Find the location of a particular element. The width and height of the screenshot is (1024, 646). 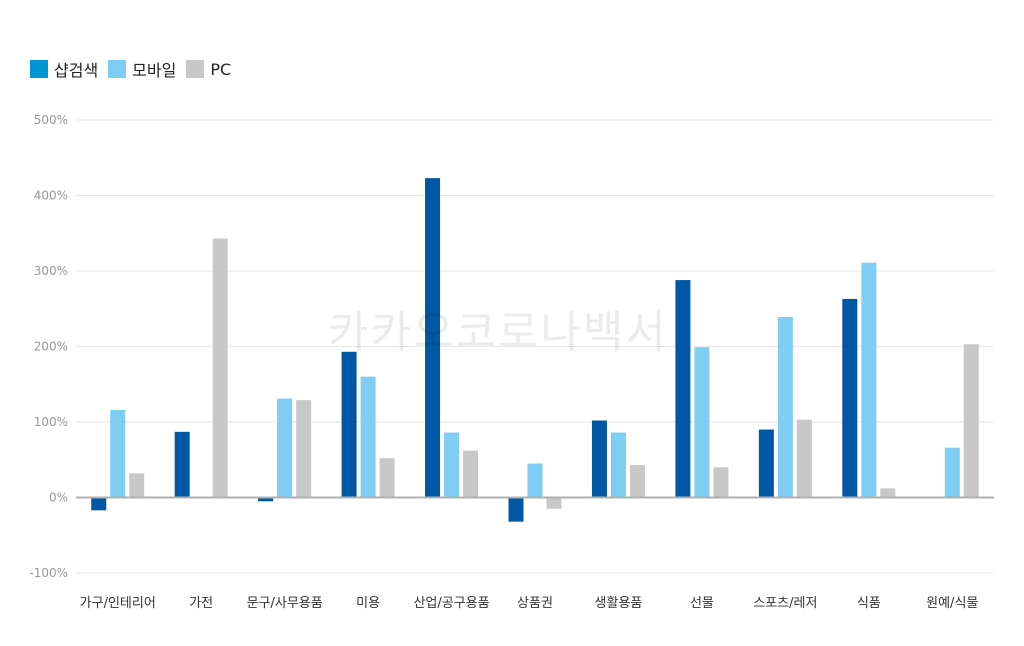

x-tick-label: 생활용품 is located at coordinates (619, 603).